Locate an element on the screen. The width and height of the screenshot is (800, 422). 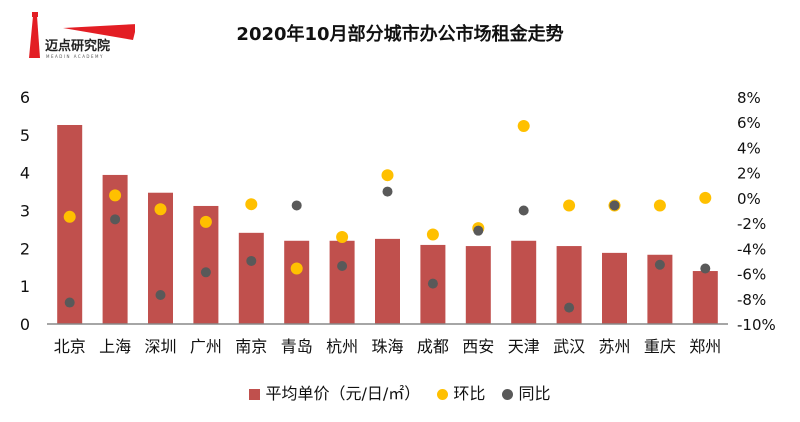
category-label: 珠海 is located at coordinates (387, 346).